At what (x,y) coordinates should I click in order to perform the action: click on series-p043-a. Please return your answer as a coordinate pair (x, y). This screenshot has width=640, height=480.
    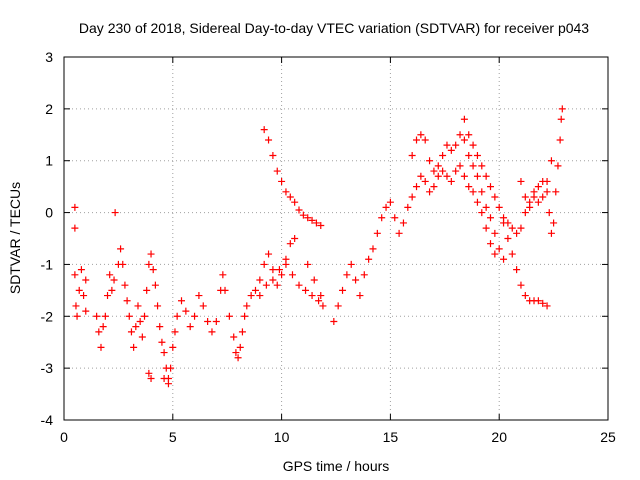
    Looking at the image, I should click on (80, 261).